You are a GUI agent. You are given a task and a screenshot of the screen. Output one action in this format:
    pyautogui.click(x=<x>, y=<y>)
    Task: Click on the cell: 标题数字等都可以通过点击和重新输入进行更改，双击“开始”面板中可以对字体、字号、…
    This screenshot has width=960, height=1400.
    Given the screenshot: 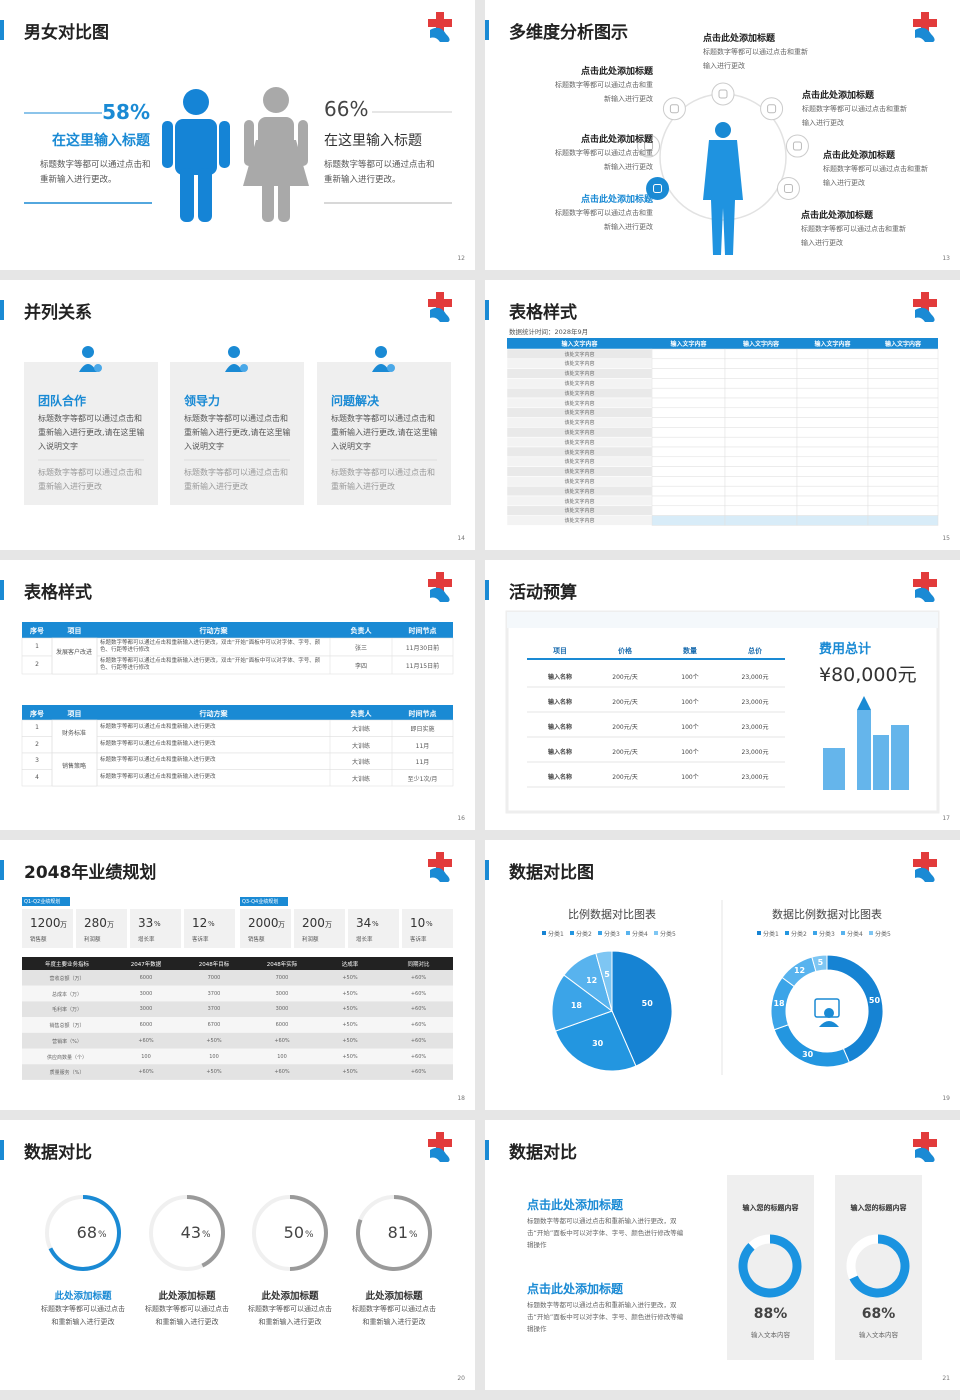 What is the action you would take?
    pyautogui.click(x=210, y=664)
    